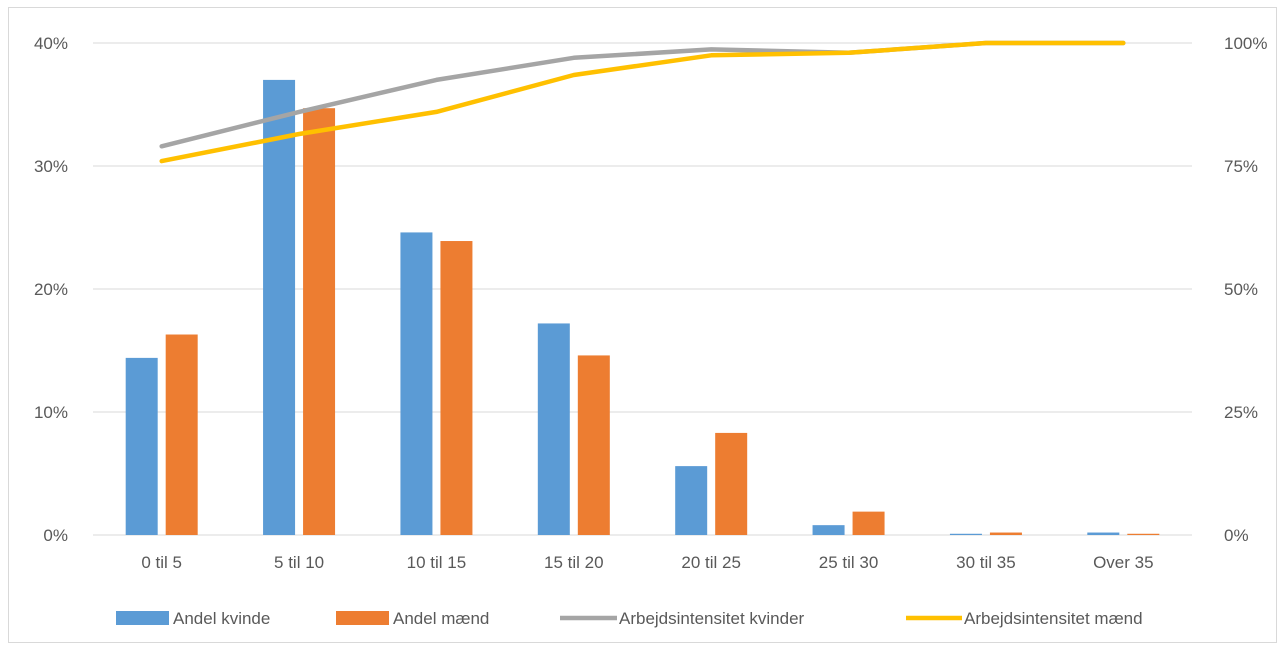 This screenshot has height=649, width=1285. What do you see at coordinates (299, 562) in the screenshot?
I see `category-label: 5 til 10` at bounding box center [299, 562].